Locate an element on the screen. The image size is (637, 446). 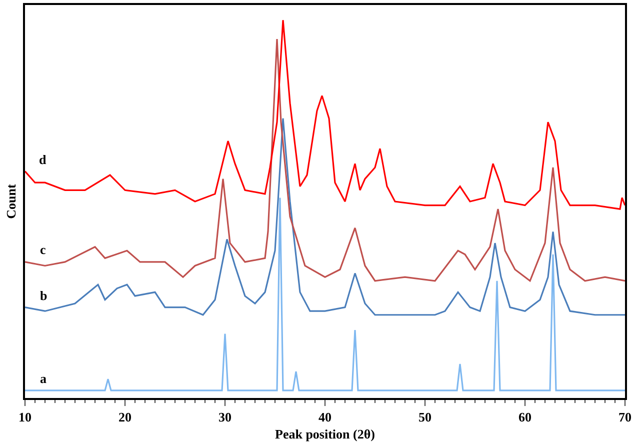
series-label: b is located at coordinates (44, 295).